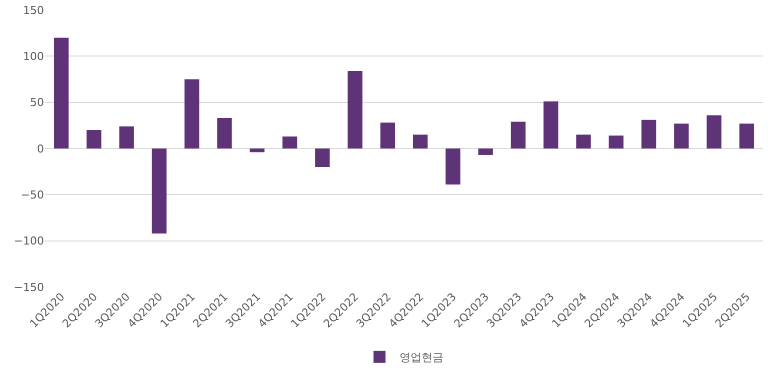 The height and width of the screenshot is (381, 773). What do you see at coordinates (33, 10) in the screenshot?
I see `y-tick-label: 150` at bounding box center [33, 10].